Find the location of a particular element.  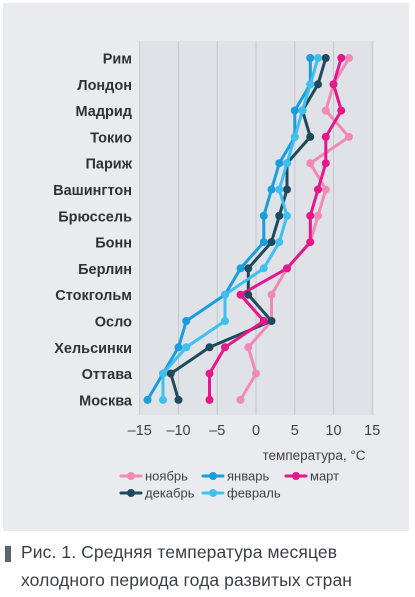

legend-label: март is located at coordinates (324, 476).